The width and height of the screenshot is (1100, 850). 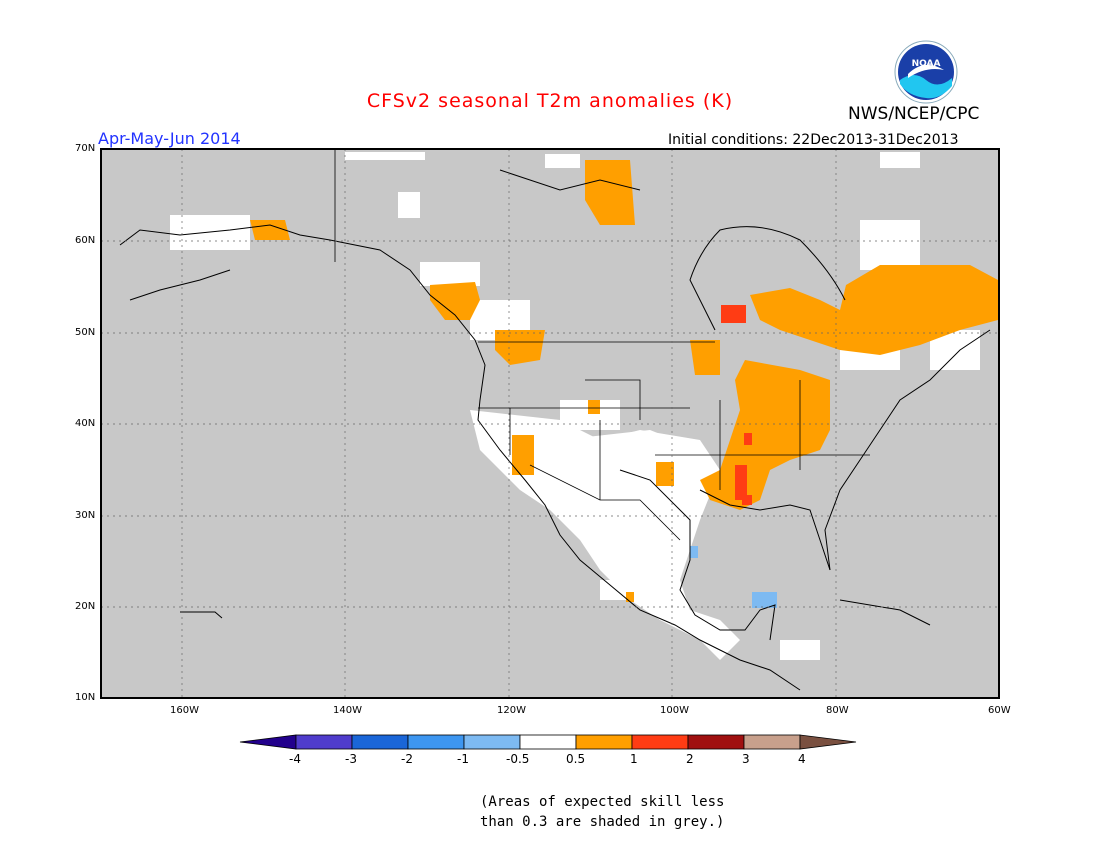 I want to click on lat-label: 50N, so click(x=85, y=332).